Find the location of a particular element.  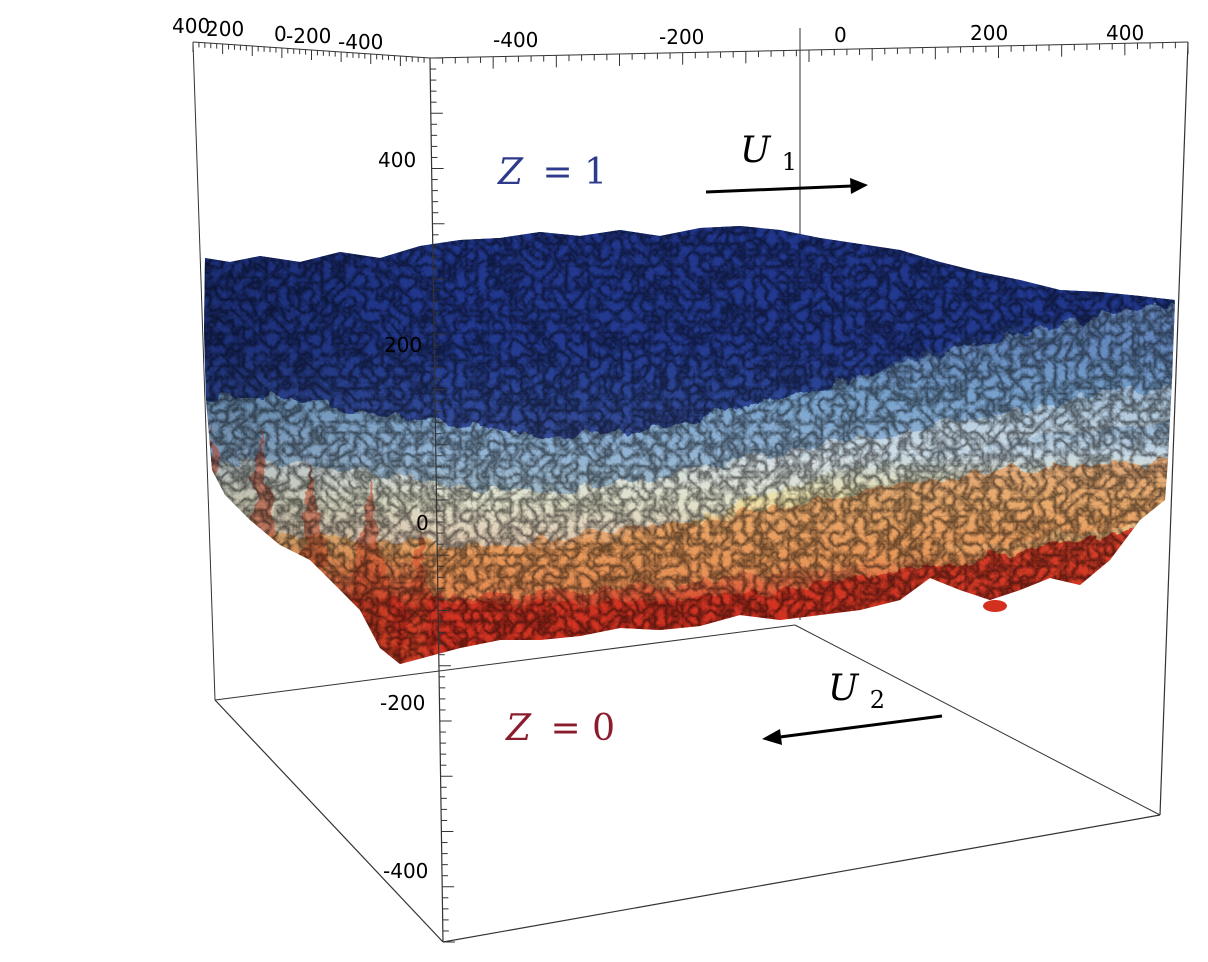

svg-text: U 2 is located at coordinates (856, 691).